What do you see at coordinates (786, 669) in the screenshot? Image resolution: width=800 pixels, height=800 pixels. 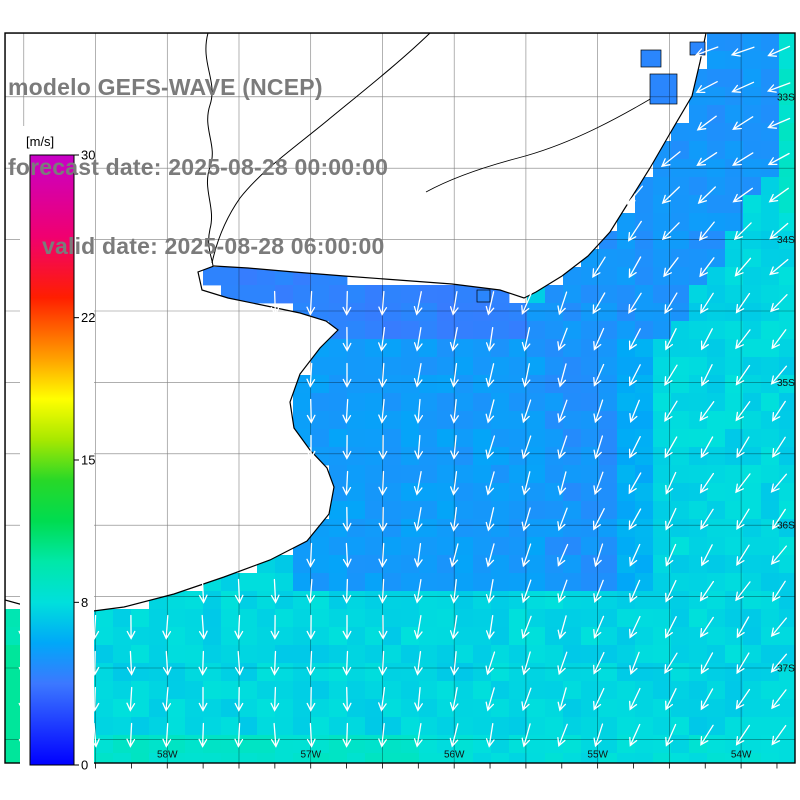 I see `right-axis-label: 37S` at bounding box center [786, 669].